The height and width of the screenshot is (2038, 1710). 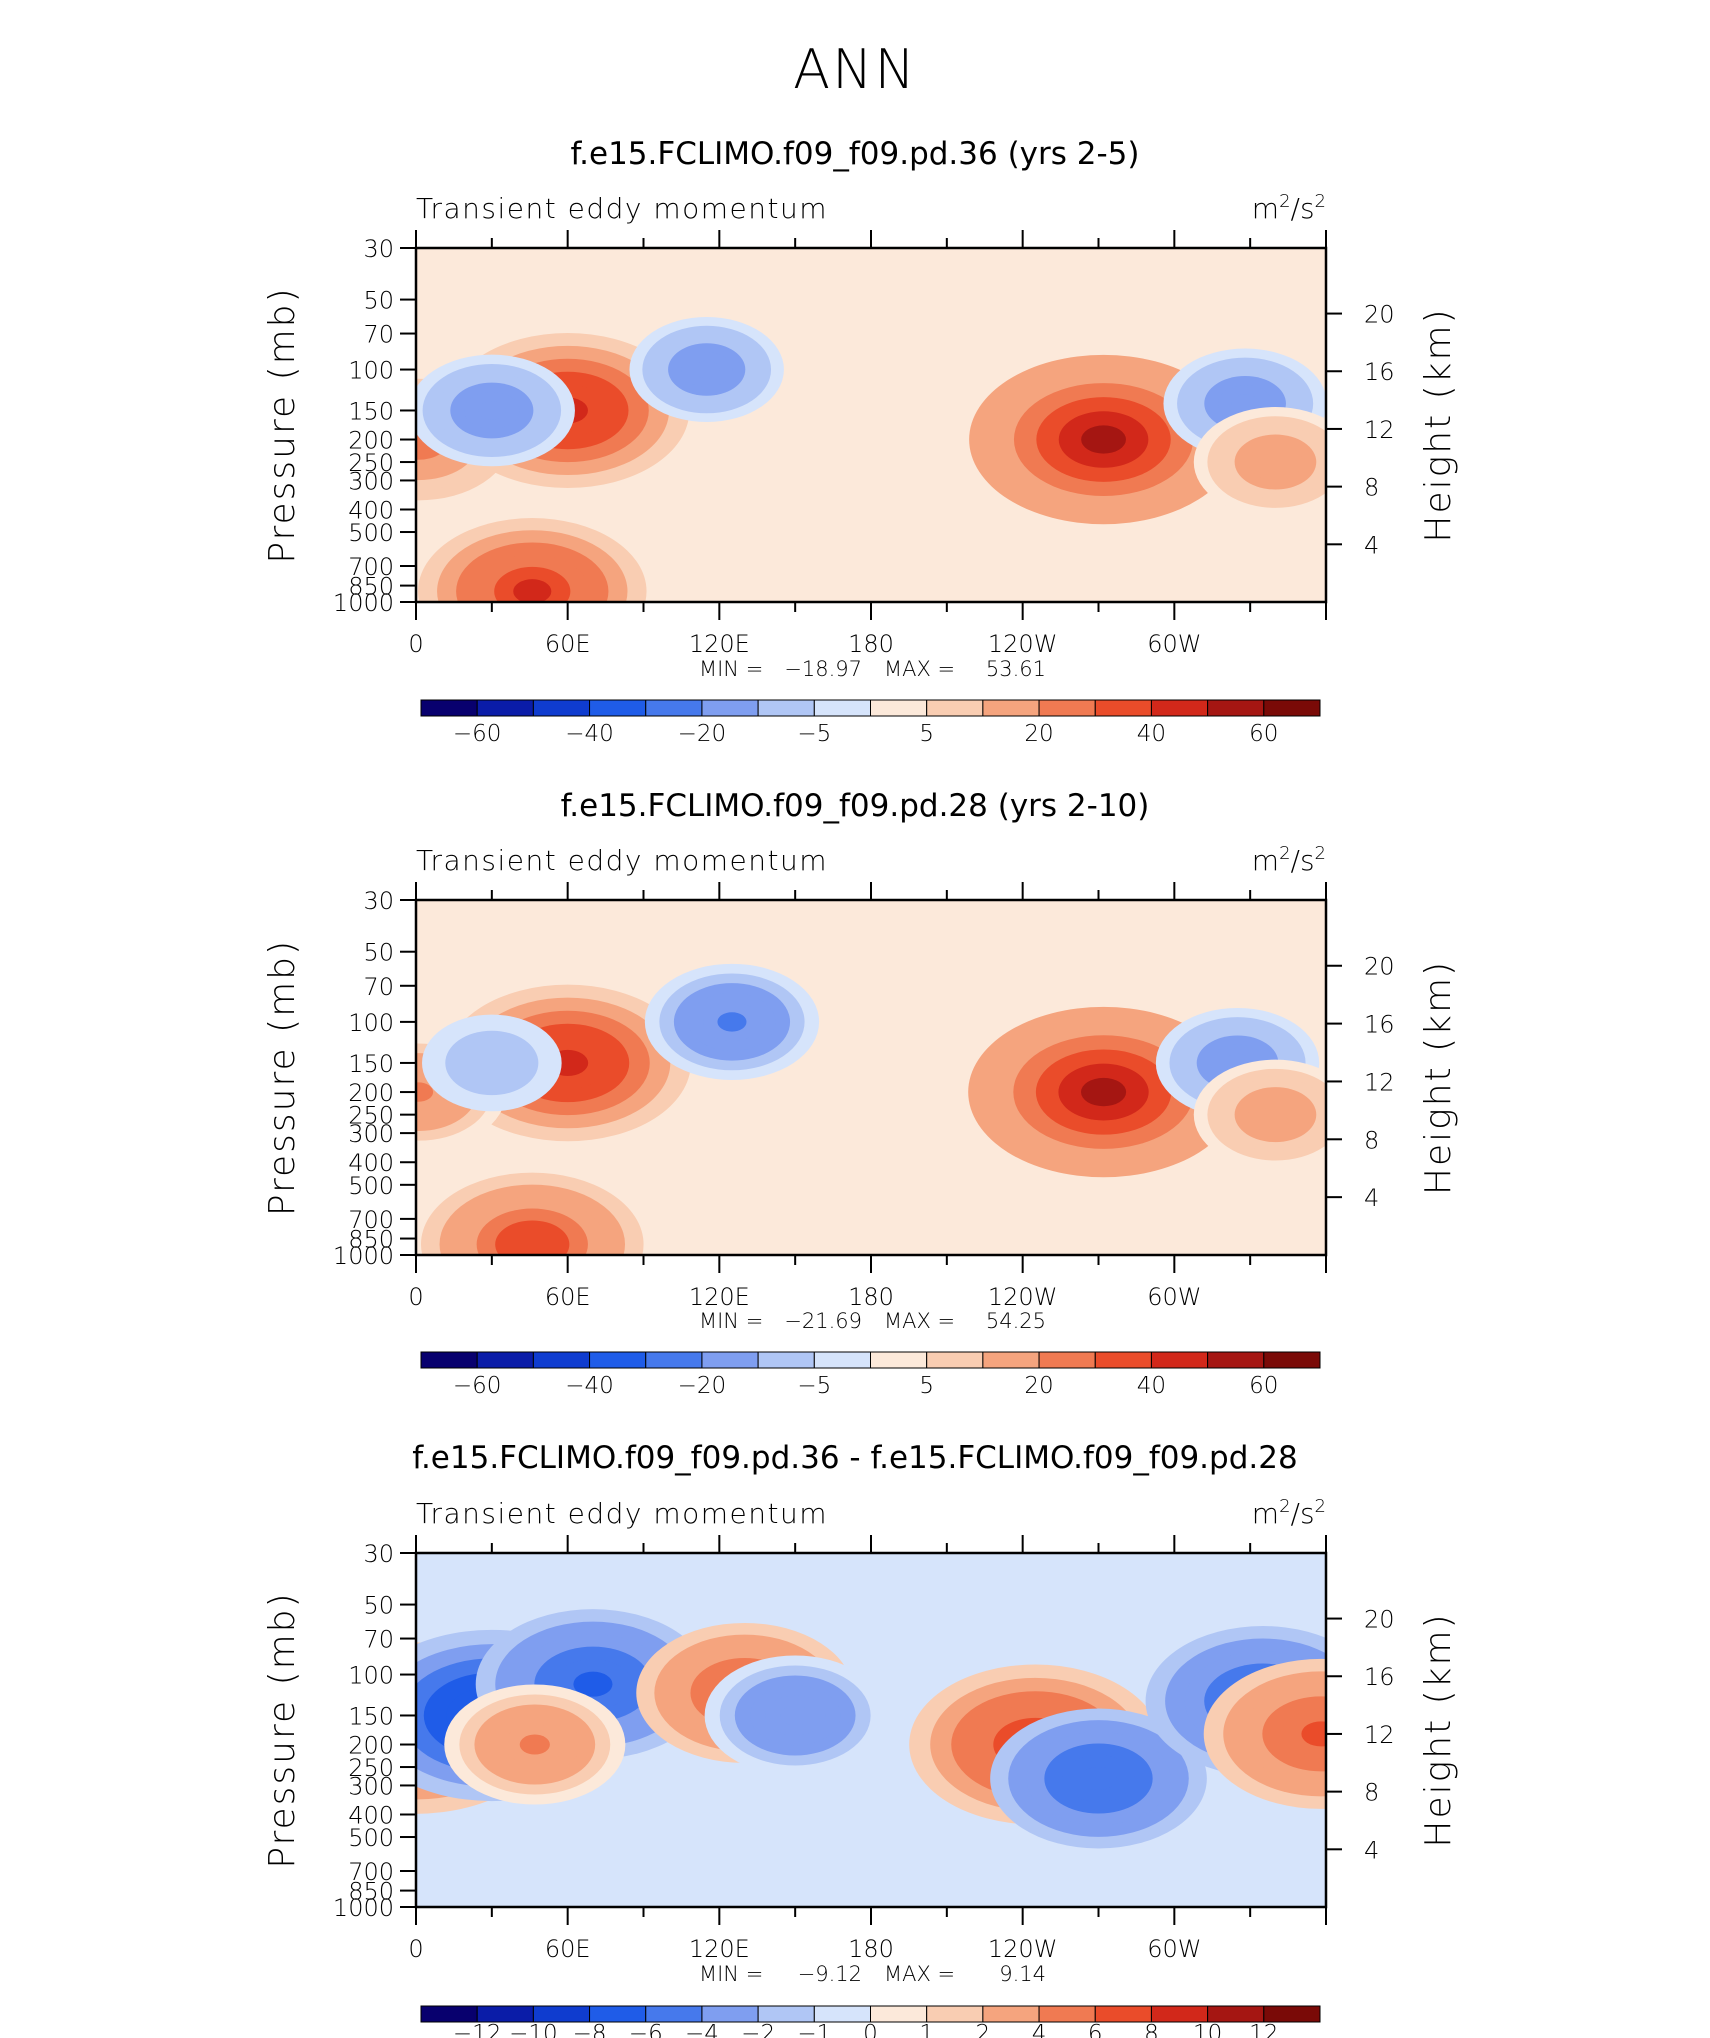 What do you see at coordinates (926, 734) in the screenshot?
I see `colorbar-label: 5` at bounding box center [926, 734].